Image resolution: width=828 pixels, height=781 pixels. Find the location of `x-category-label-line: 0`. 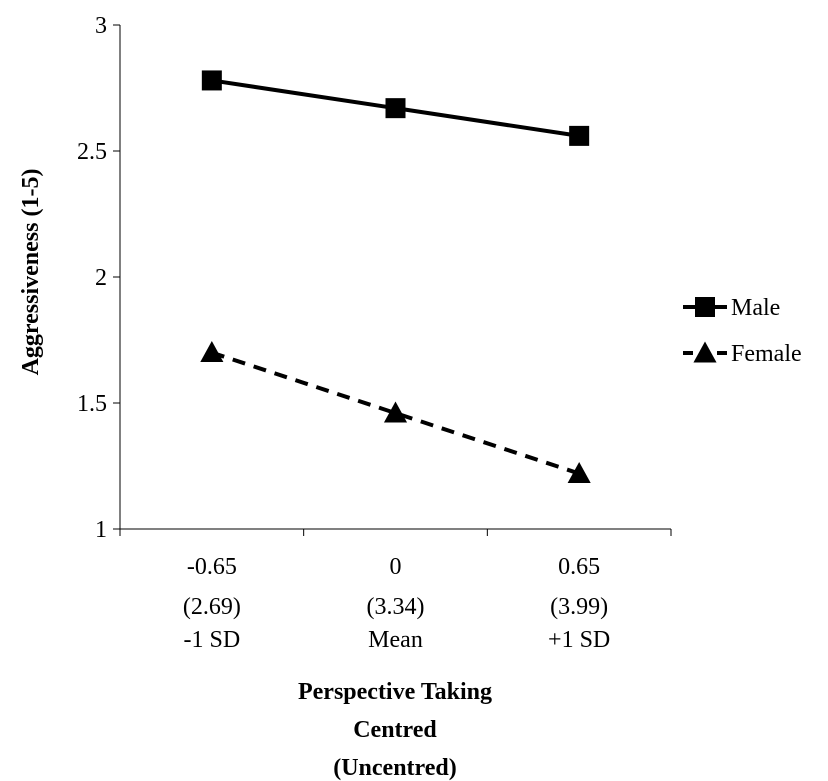

x-category-label-line: 0 is located at coordinates (396, 567).